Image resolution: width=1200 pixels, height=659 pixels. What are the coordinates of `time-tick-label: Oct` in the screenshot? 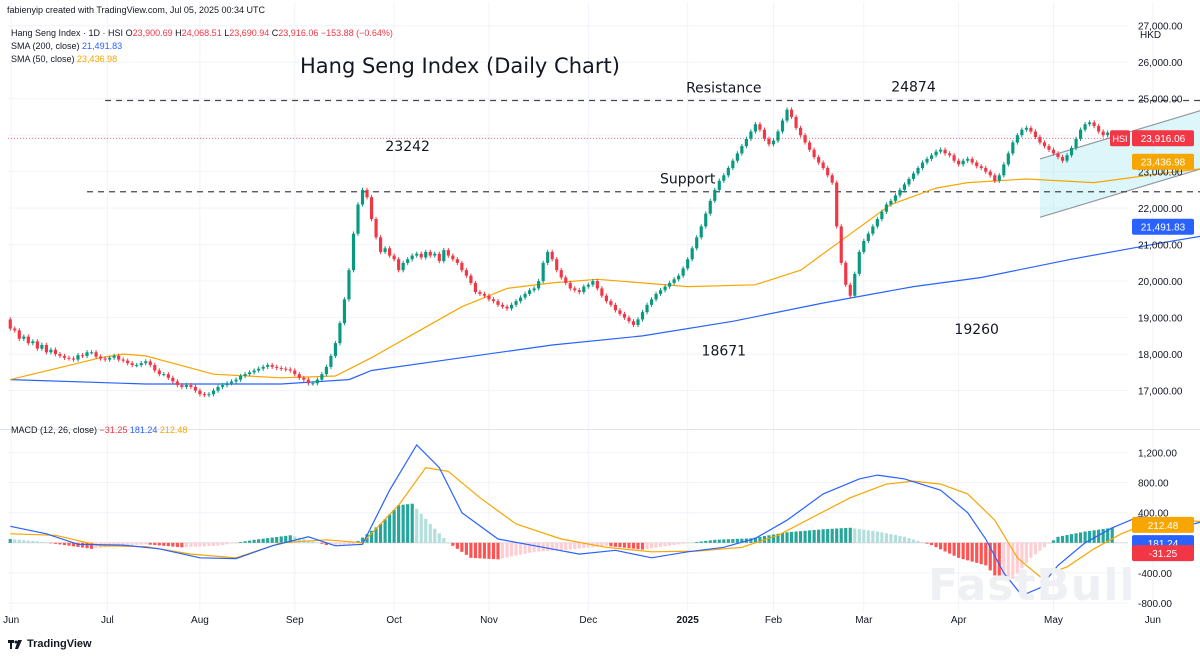 It's located at (394, 620).